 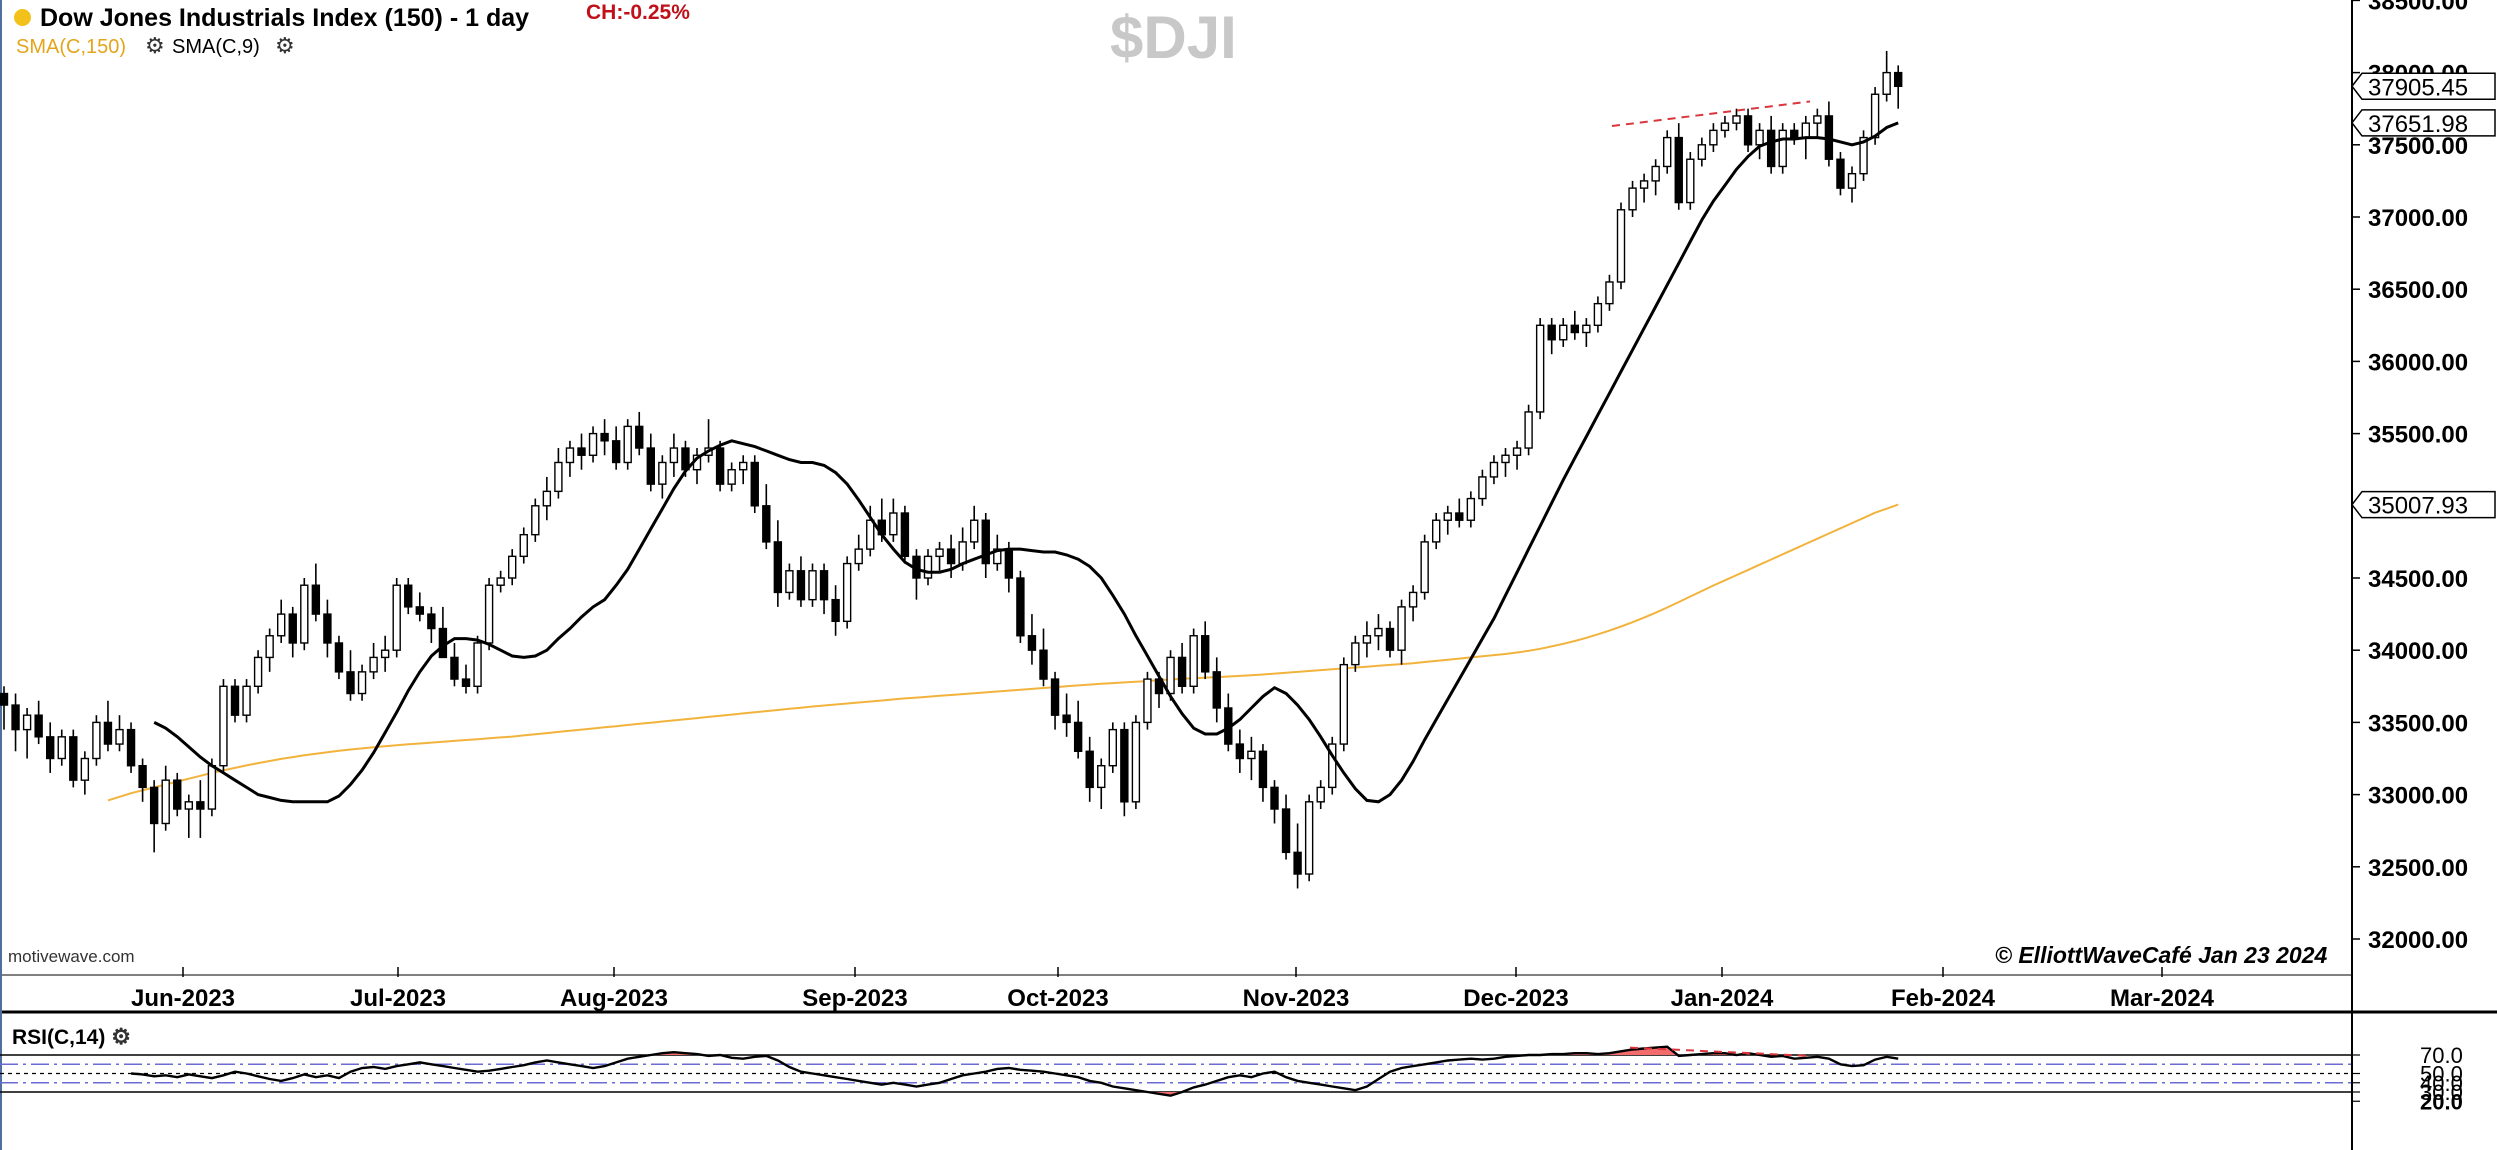 What do you see at coordinates (2407, 1101) in the screenshot?
I see `rsi-y-tick: 20.0` at bounding box center [2407, 1101].